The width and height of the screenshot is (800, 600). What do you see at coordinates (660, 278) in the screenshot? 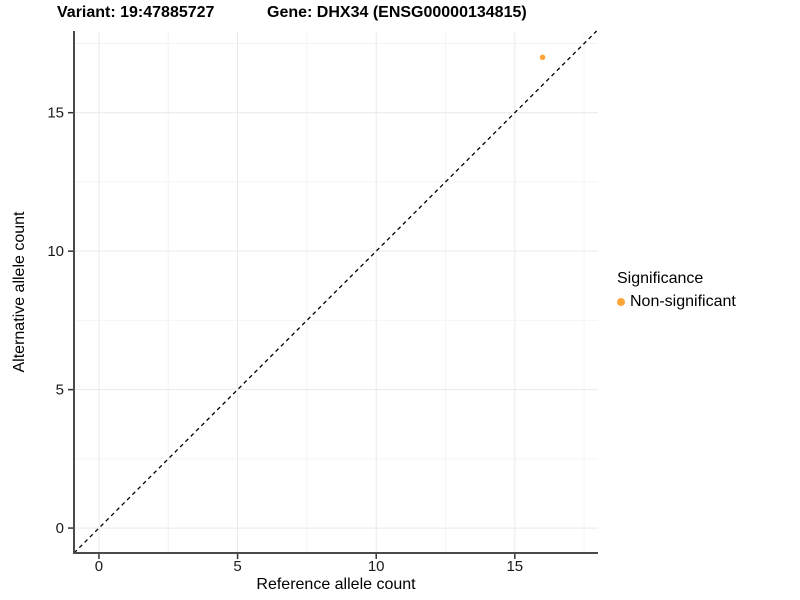
I see `legend-title: Significance` at bounding box center [660, 278].